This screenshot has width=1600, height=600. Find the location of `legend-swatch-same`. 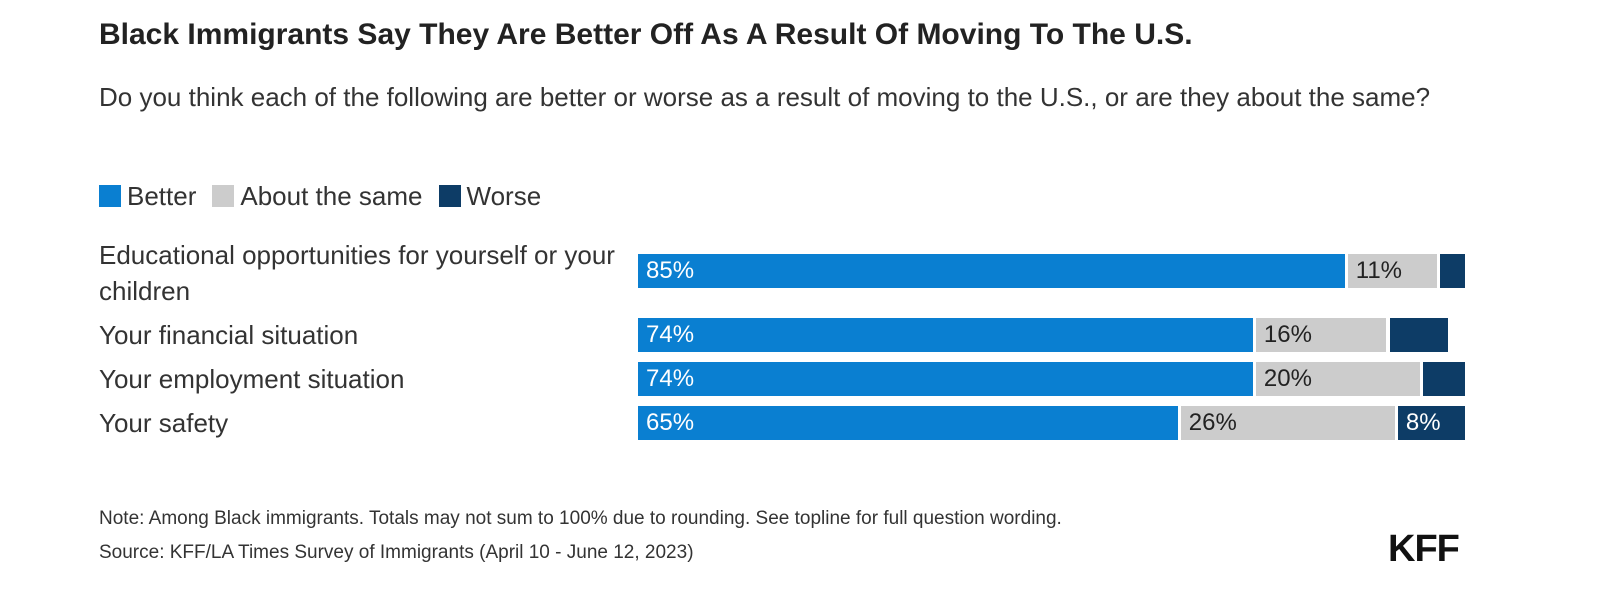

legend-swatch-same is located at coordinates (223, 196).